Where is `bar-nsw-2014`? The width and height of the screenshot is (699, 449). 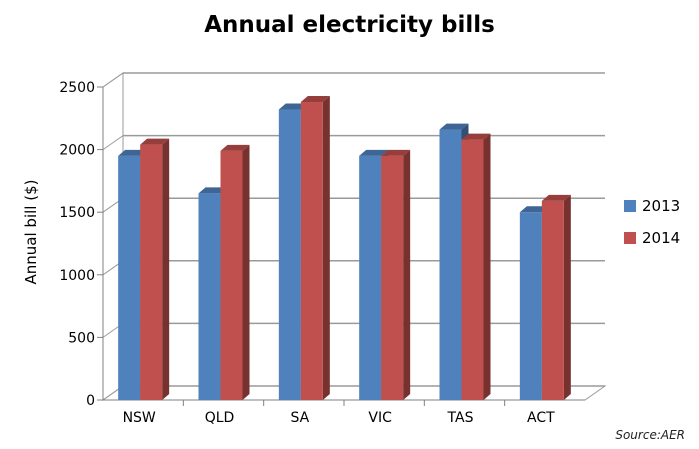 bar-nsw-2014 is located at coordinates (151, 272).